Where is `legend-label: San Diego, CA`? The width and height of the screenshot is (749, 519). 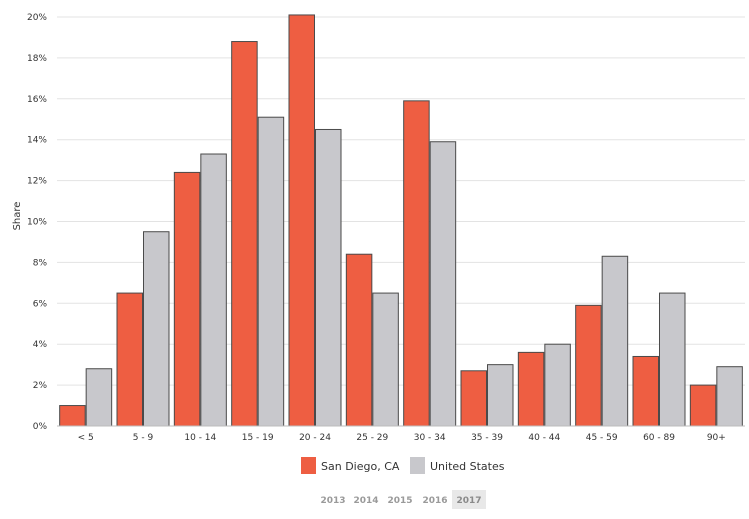 legend-label: San Diego, CA is located at coordinates (360, 466).